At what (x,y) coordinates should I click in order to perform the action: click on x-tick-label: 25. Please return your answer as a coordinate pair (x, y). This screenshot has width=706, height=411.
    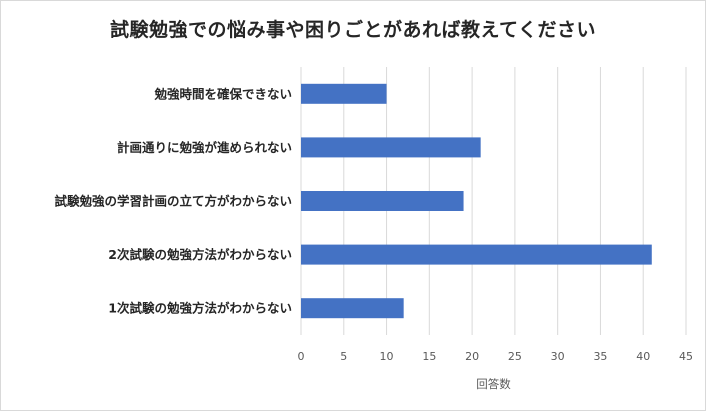
    Looking at the image, I should click on (515, 356).